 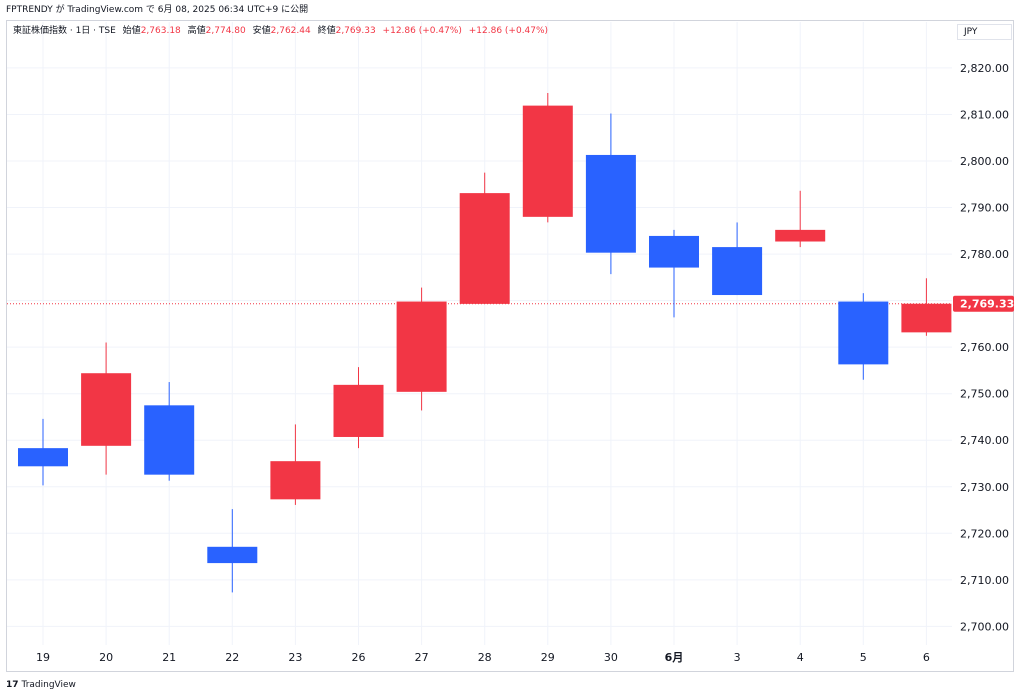 What do you see at coordinates (984, 394) in the screenshot?
I see `y-tick-label: 2,750.00` at bounding box center [984, 394].